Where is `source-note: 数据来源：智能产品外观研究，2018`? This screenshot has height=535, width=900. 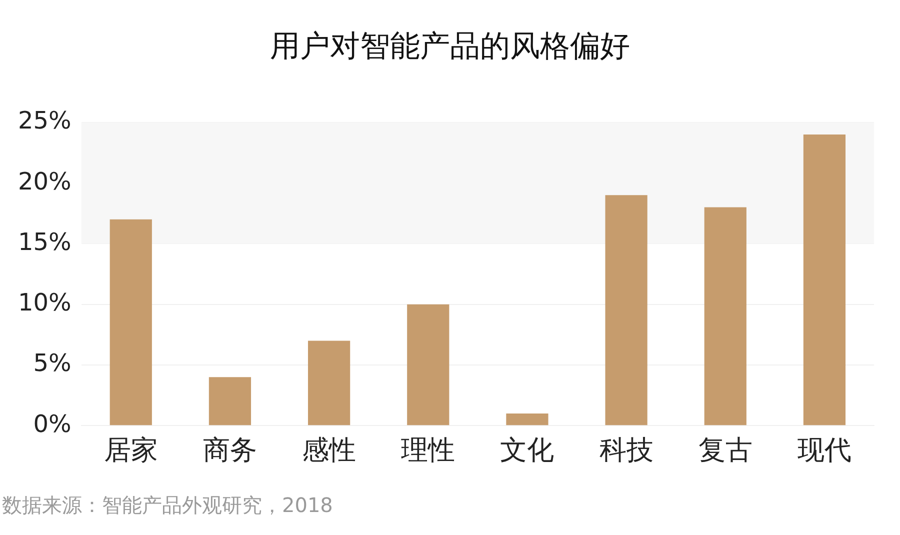 source-note: 数据来源：智能产品外观研究，2018 is located at coordinates (168, 505).